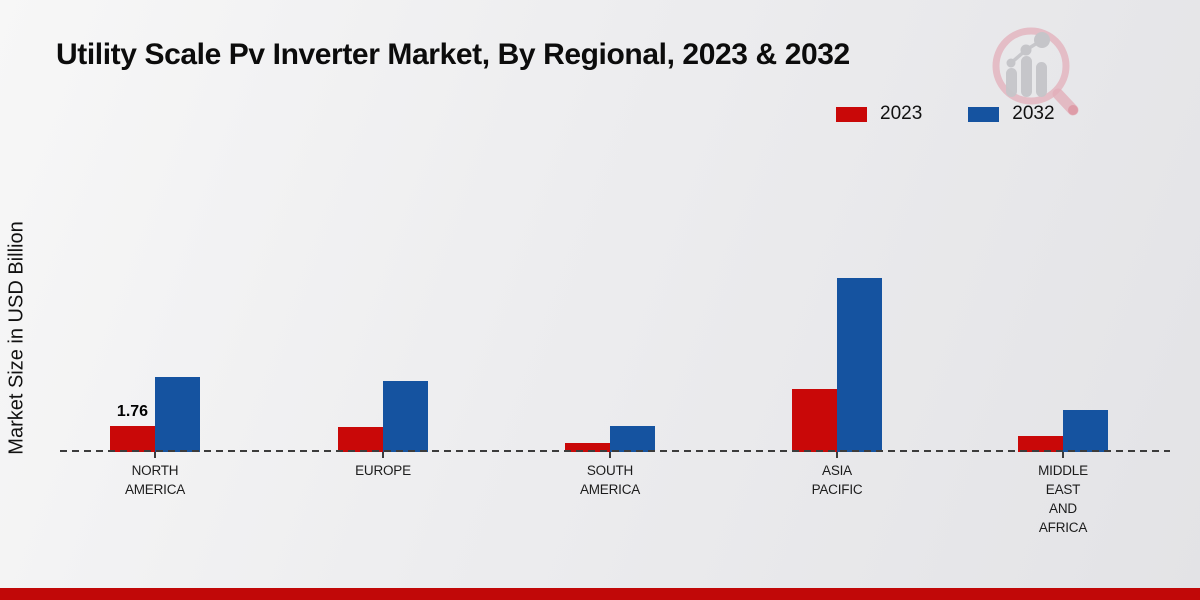 The image size is (1200, 600). What do you see at coordinates (155, 480) in the screenshot?
I see `category-label-north-america: NORTH AMERICA` at bounding box center [155, 480].